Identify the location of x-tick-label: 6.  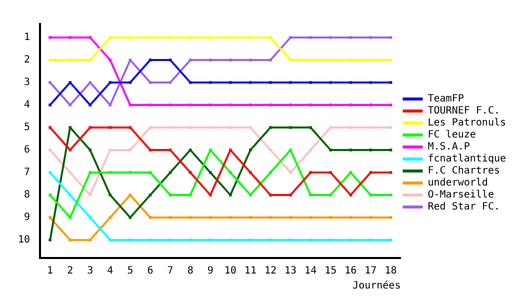
(150, 271).